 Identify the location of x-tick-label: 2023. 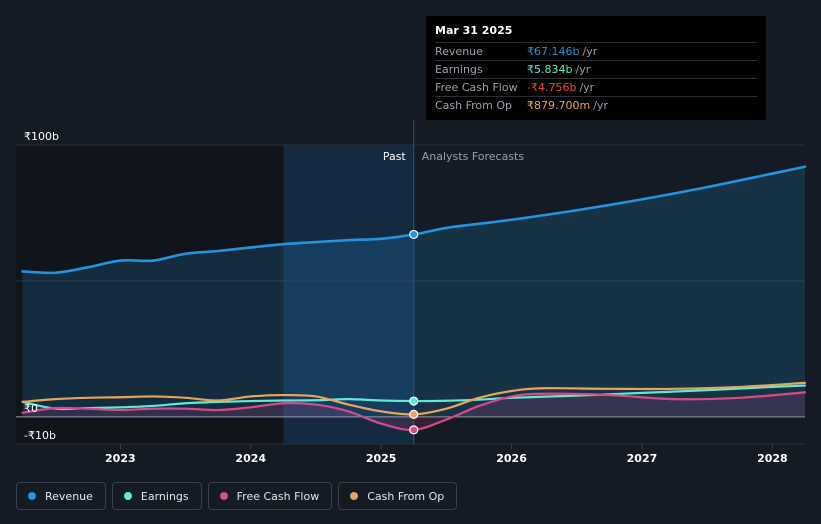
(120, 458).